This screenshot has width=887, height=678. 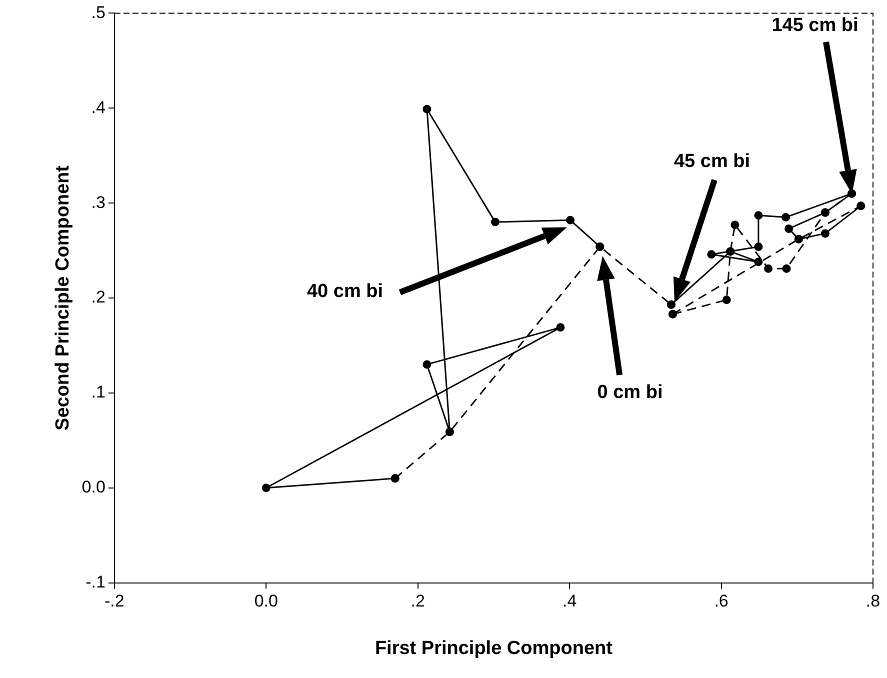 What do you see at coordinates (815, 26) in the screenshot?
I see `annotation: 145 cm bi` at bounding box center [815, 26].